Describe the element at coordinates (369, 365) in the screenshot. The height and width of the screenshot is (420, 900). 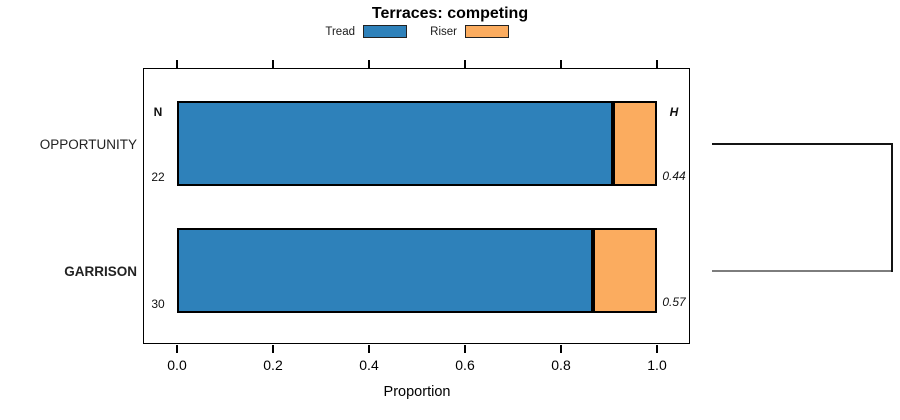
I see `x-tick-label: 0.4` at that location.